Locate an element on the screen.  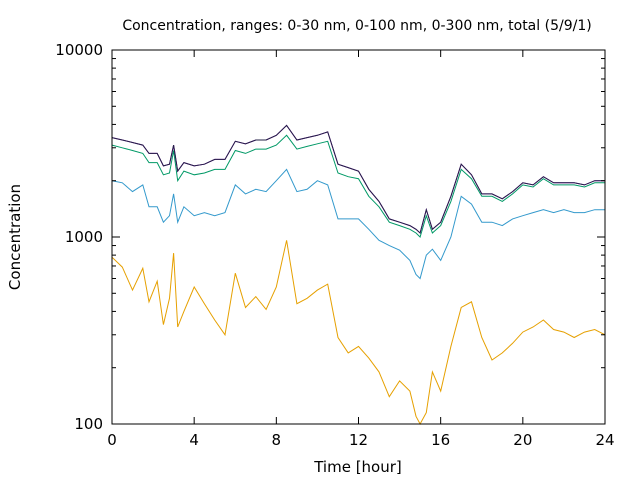
x-tick-label: 12 is located at coordinates (358, 440).